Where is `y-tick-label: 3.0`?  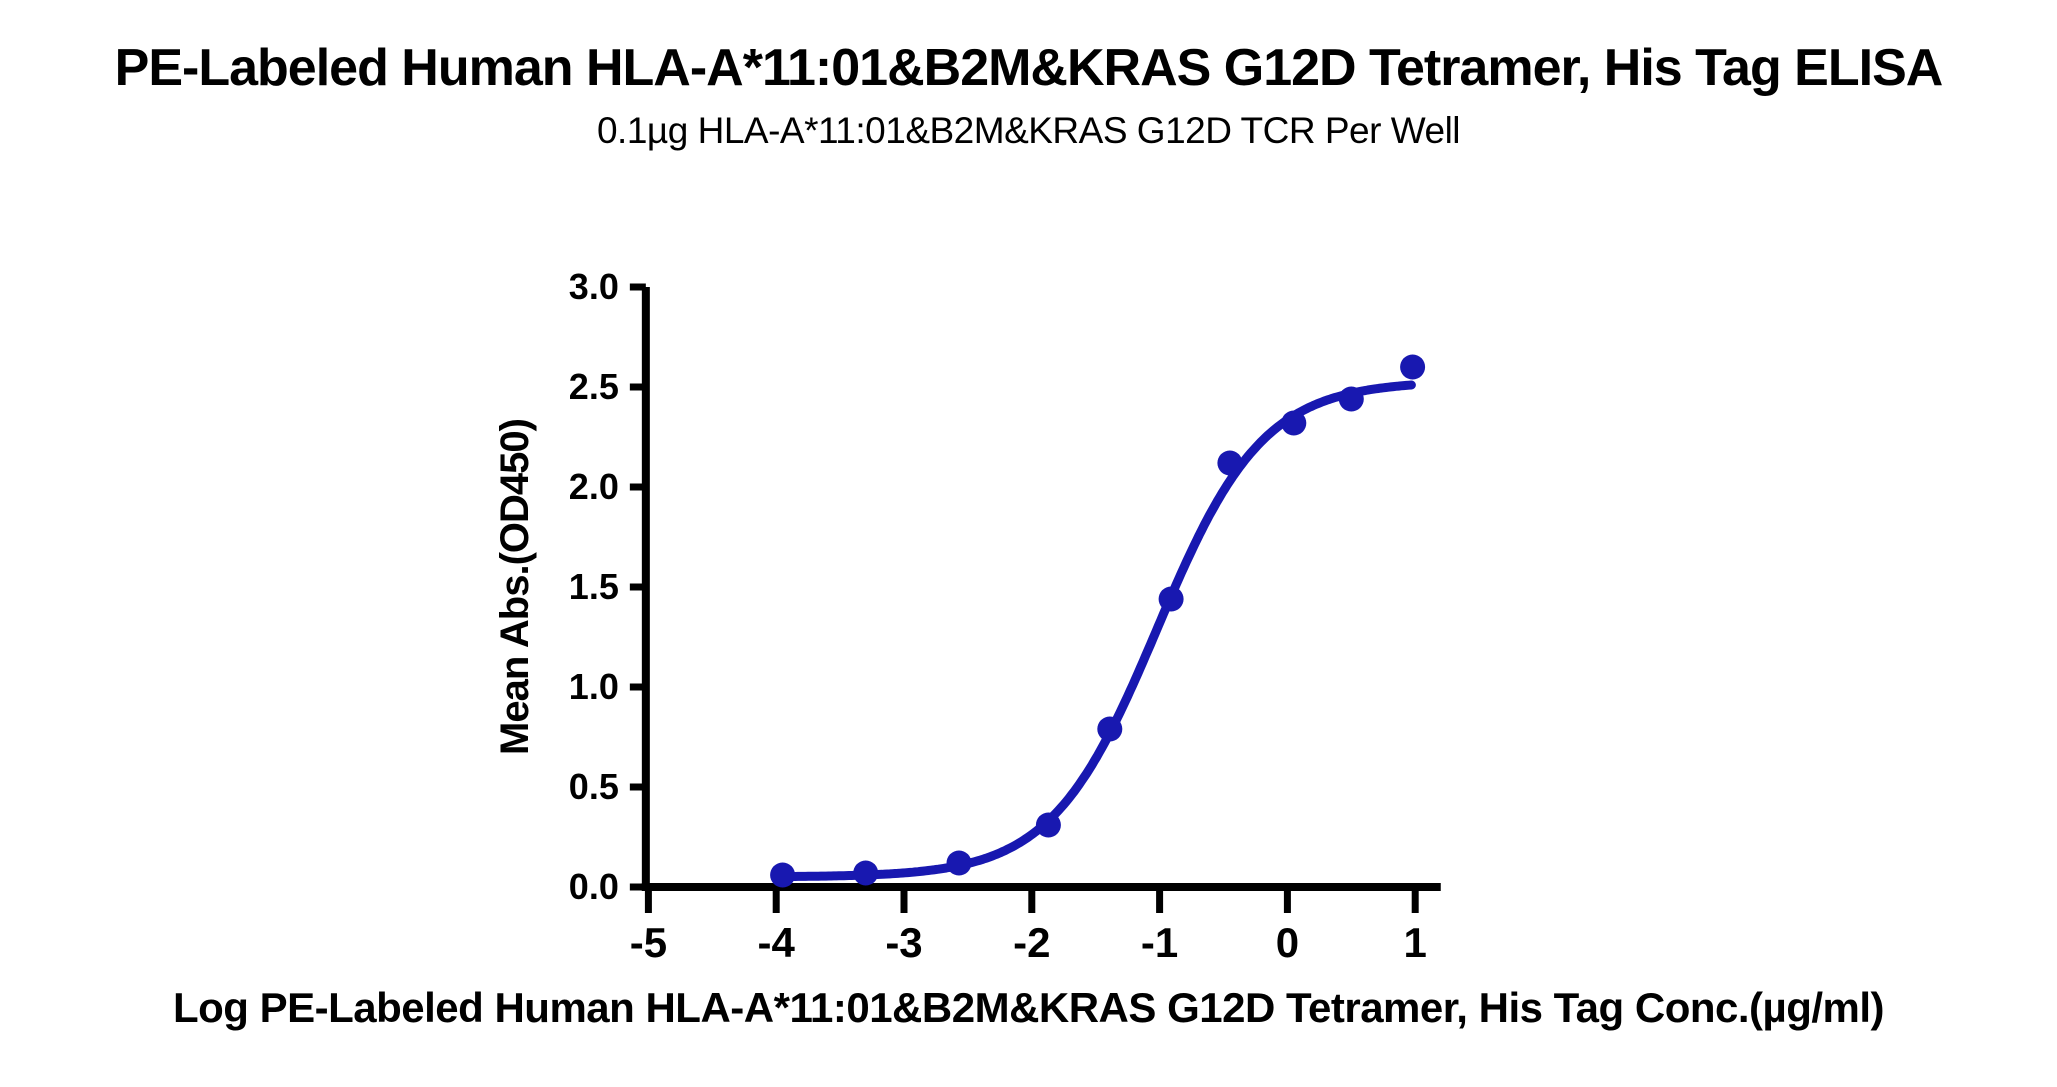
y-tick-label: 3.0 is located at coordinates (594, 286).